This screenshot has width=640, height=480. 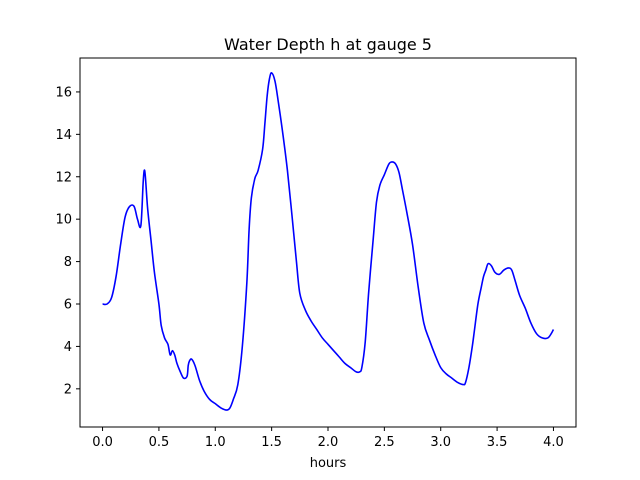 I want to click on x-tick-label: 1.0, so click(x=215, y=442).